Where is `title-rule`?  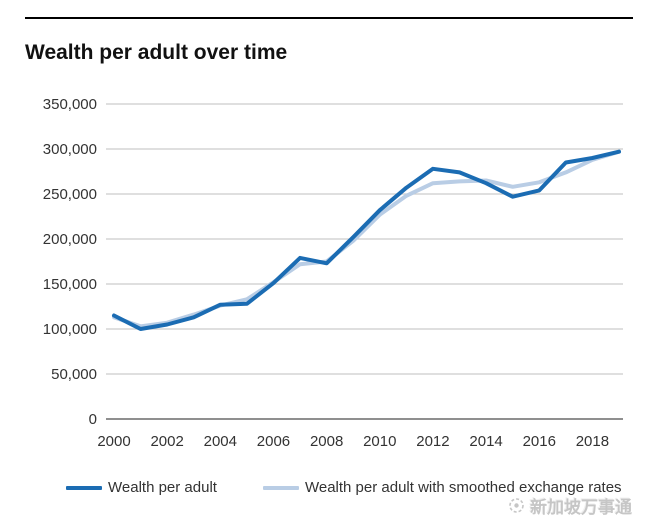
title-rule is located at coordinates (329, 18).